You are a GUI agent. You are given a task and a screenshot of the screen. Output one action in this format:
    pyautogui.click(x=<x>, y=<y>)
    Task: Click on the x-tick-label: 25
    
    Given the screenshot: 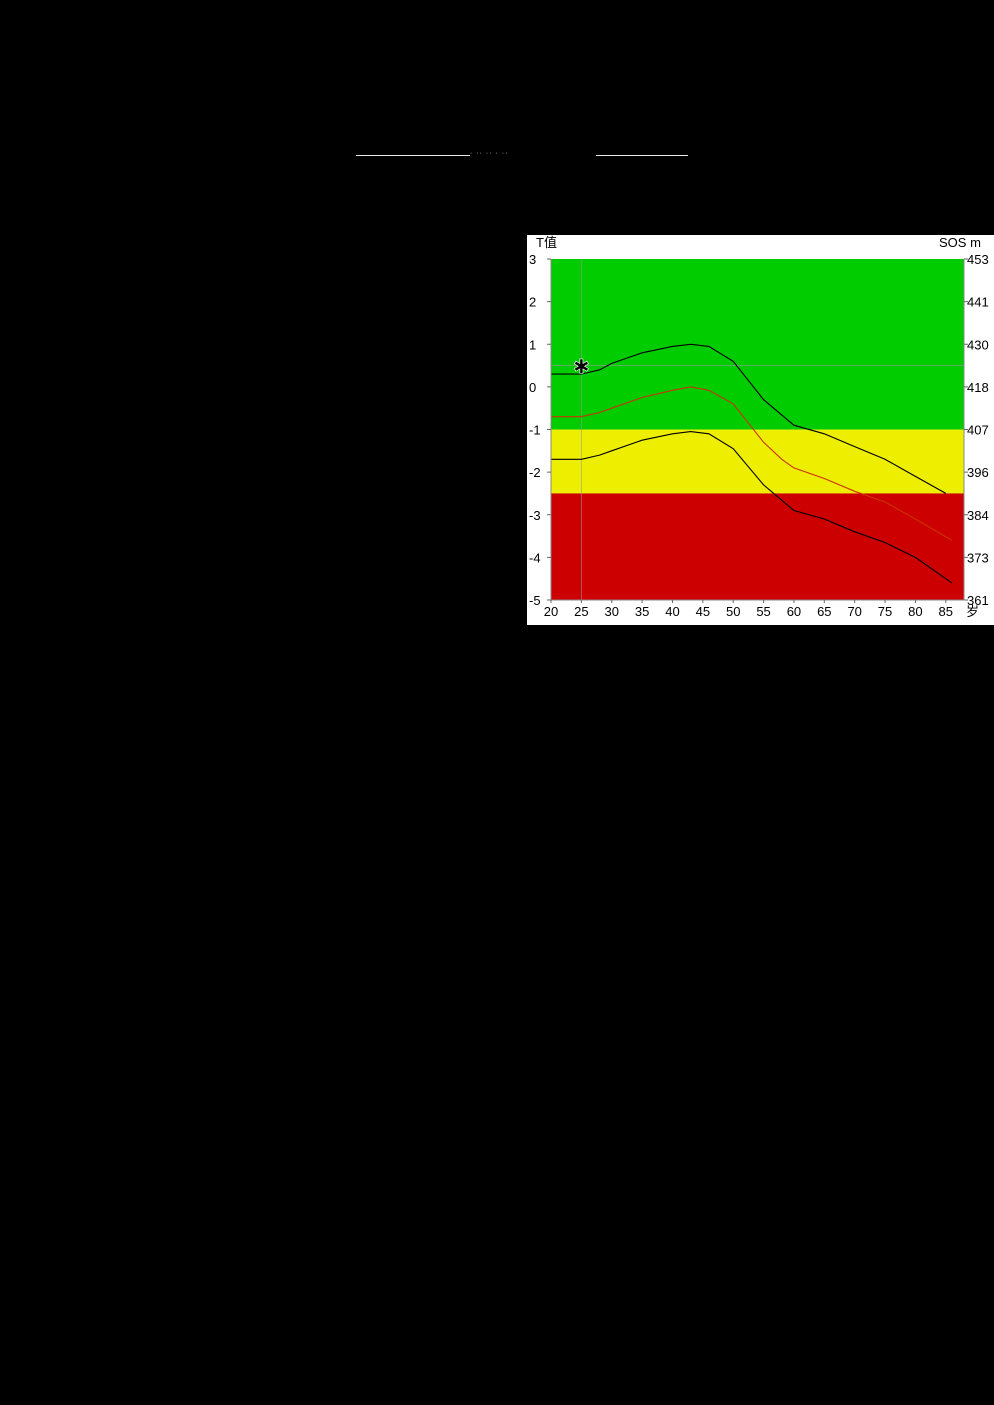 What is the action you would take?
    pyautogui.click(x=581, y=611)
    